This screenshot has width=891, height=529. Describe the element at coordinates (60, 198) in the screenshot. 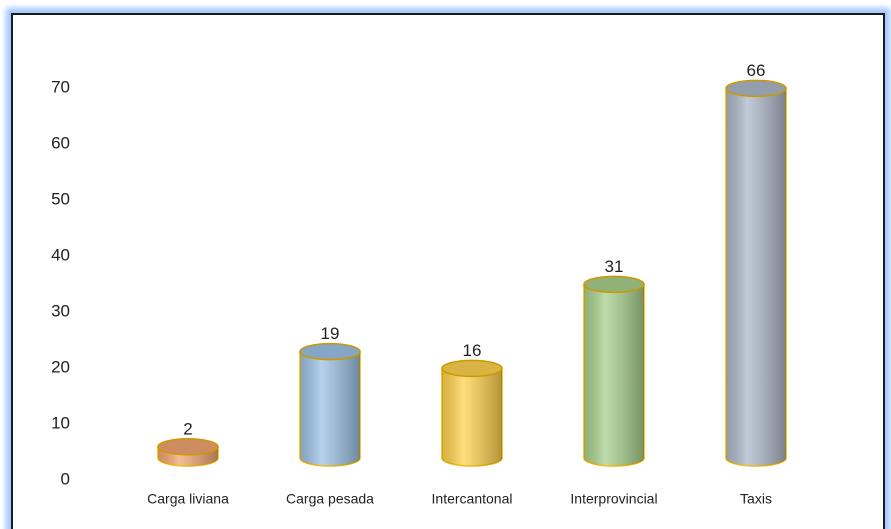

I see `y-tick-label: 50` at that location.